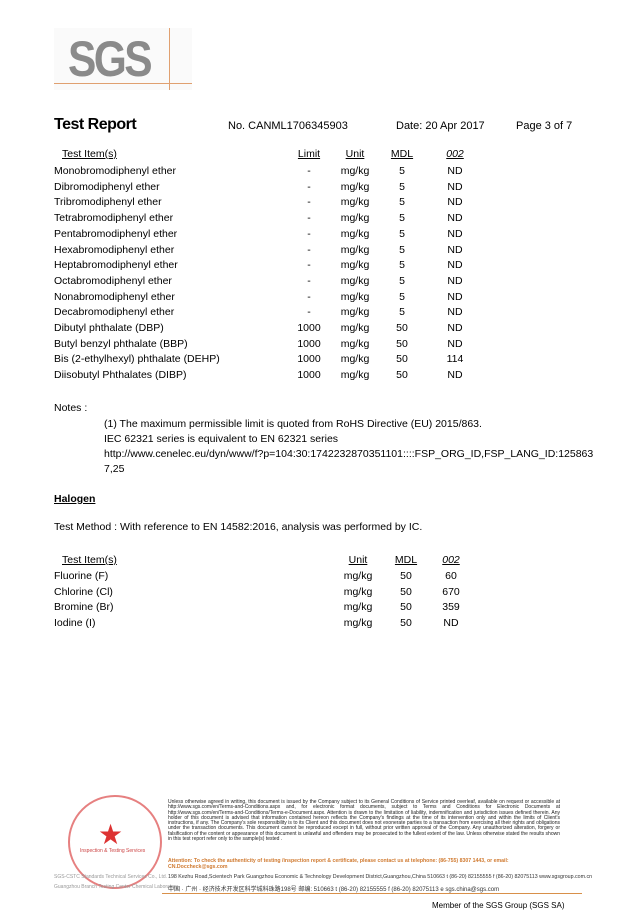 This screenshot has width=643, height=910. What do you see at coordinates (115, 171) in the screenshot?
I see `test-item: Monobromodiphenyl ether` at bounding box center [115, 171].